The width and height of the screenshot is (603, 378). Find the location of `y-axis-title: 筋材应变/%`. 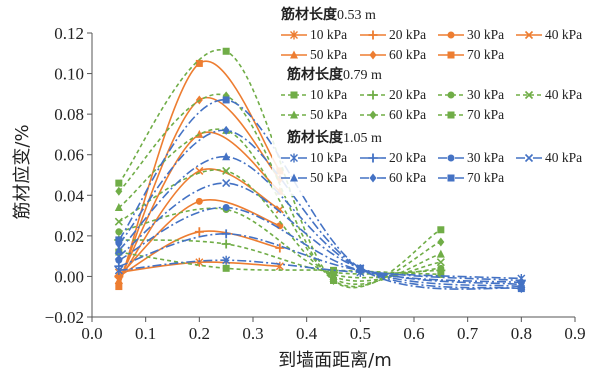

y-axis-title: 筋材应变/% is located at coordinates (22, 171).